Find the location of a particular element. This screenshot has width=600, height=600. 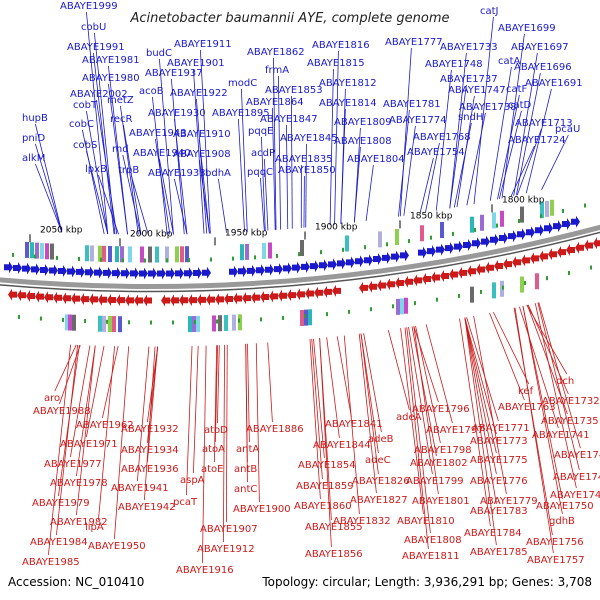

reverse-gene-label: antC is located at coordinates (245, 489).